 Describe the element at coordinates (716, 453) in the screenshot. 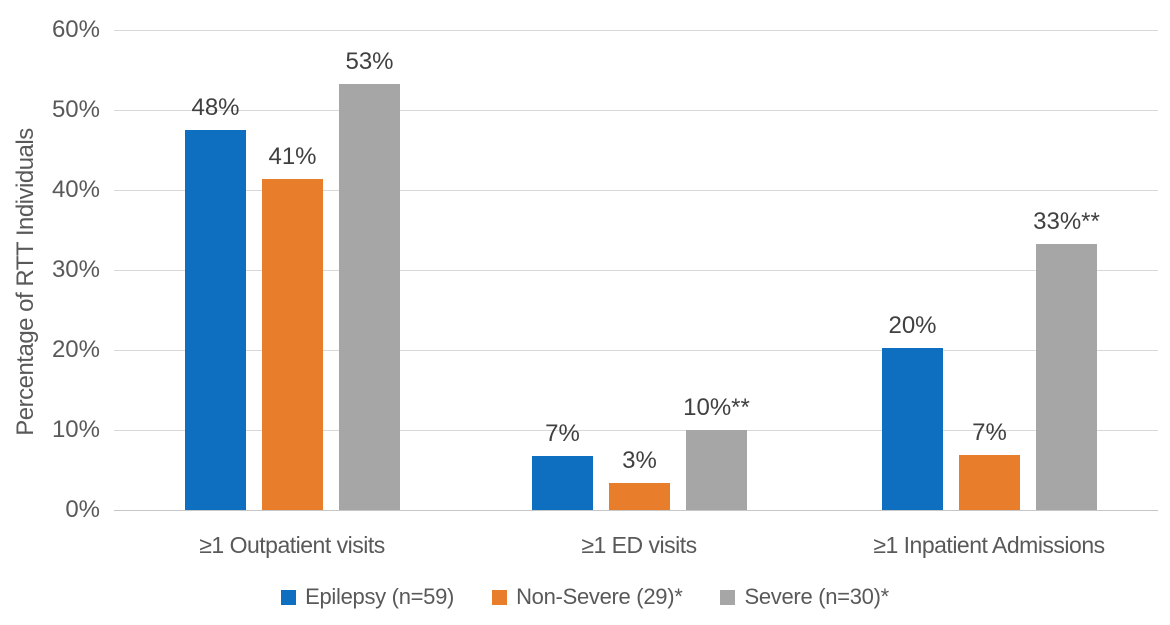

I see `bar: 10%**` at that location.